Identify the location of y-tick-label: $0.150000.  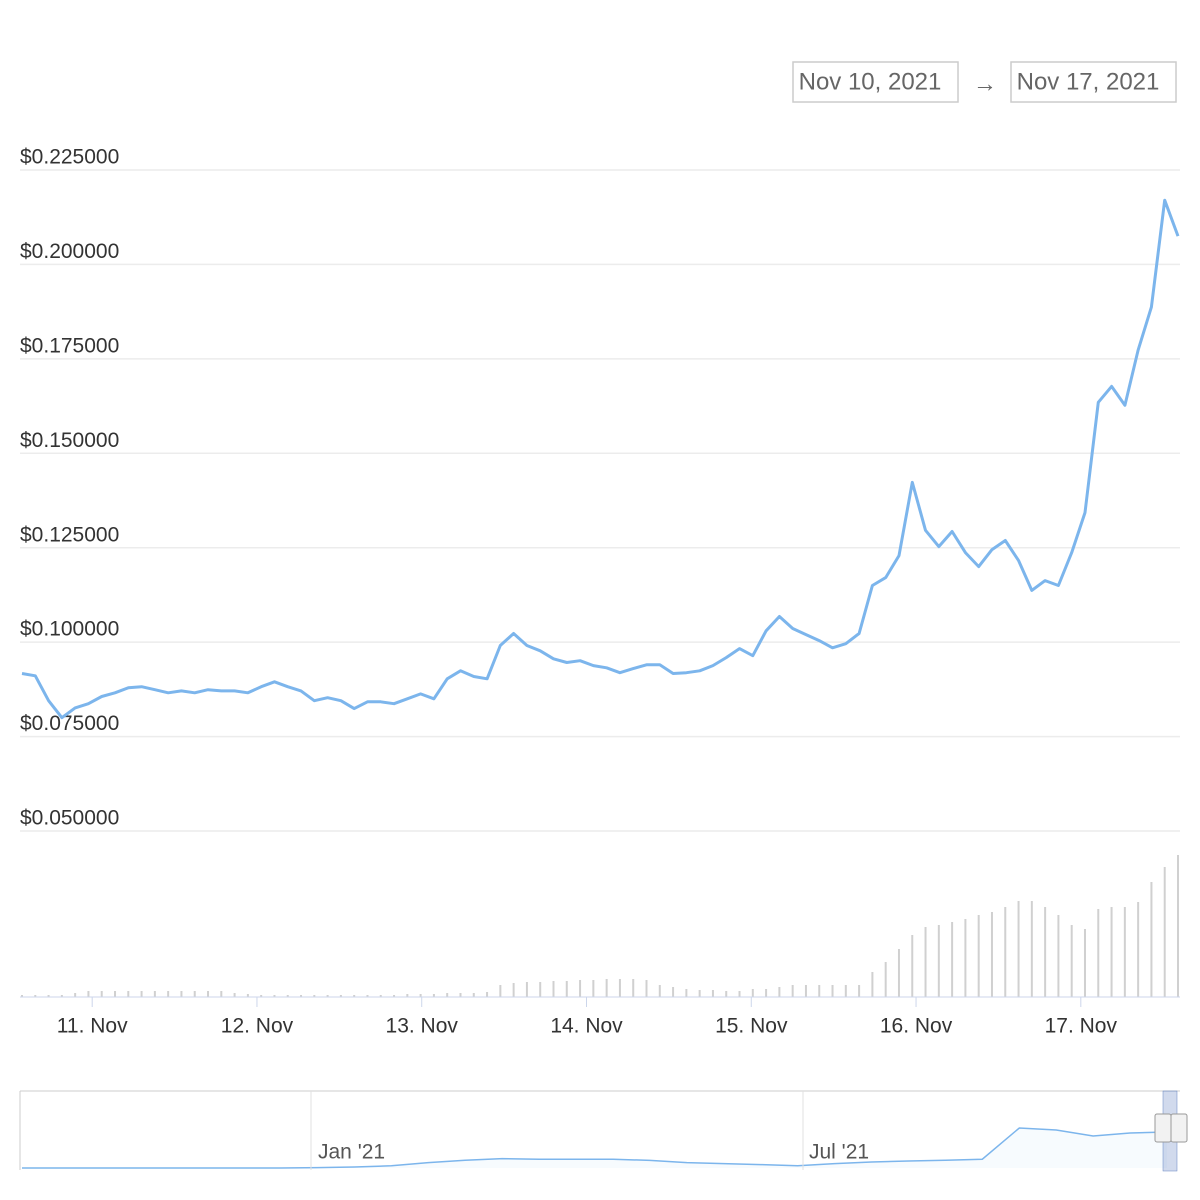
(69, 440).